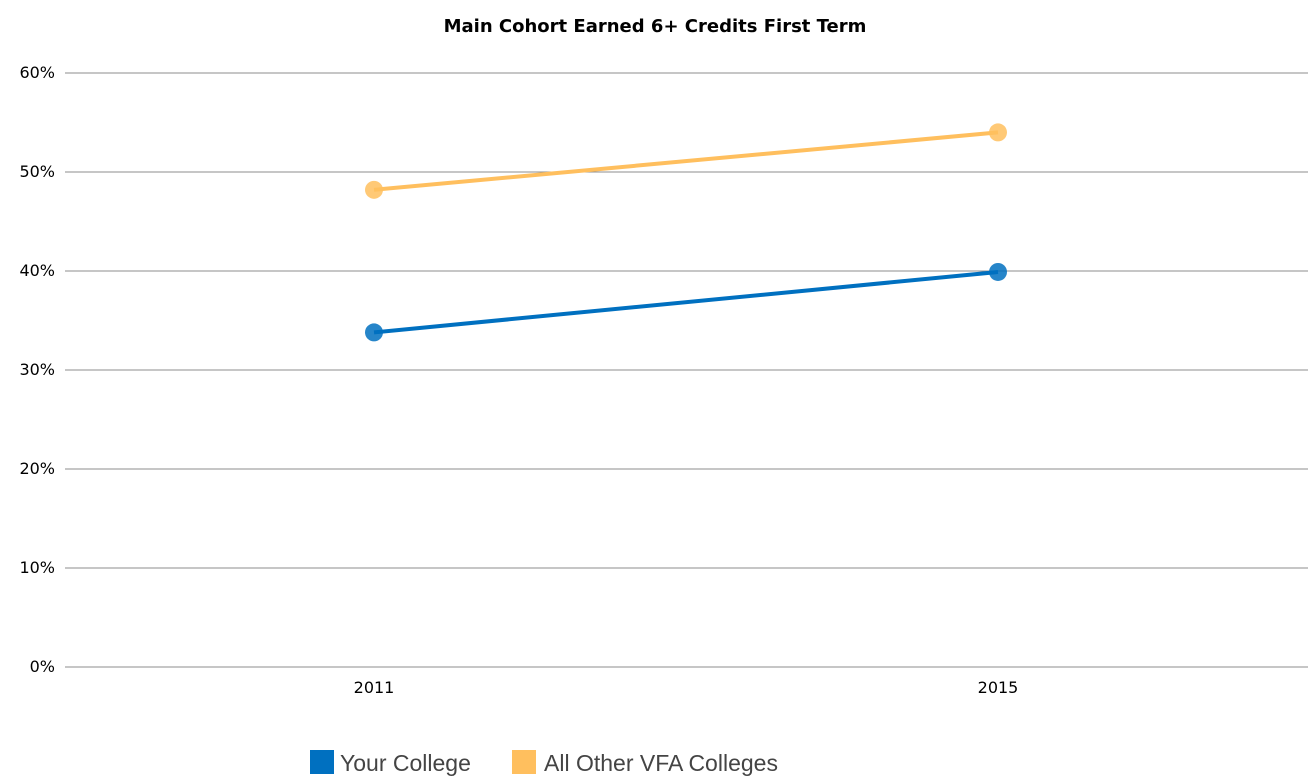 The width and height of the screenshot is (1311, 781). I want to click on y-tick-label: 40%, so click(37, 270).